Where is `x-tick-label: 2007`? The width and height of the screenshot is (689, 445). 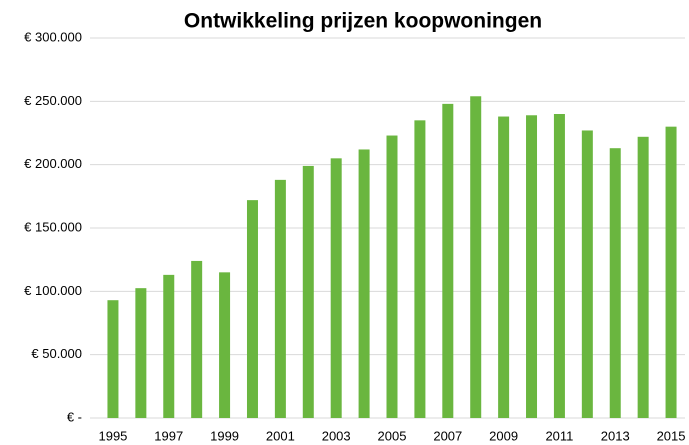
x-tick-label: 2007 is located at coordinates (447, 435).